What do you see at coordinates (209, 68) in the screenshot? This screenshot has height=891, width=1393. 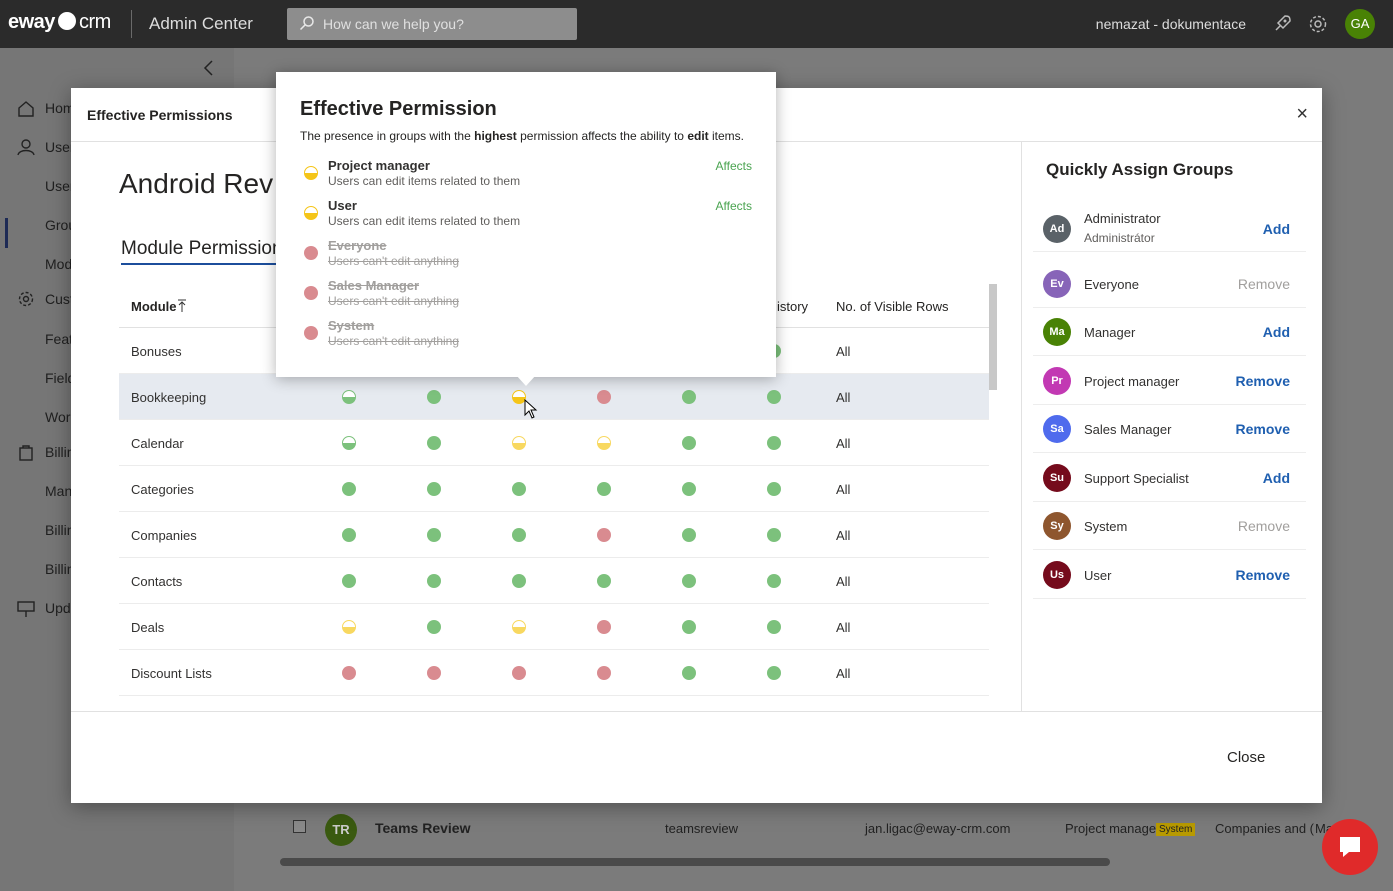 I see `chevron-left-icon` at bounding box center [209, 68].